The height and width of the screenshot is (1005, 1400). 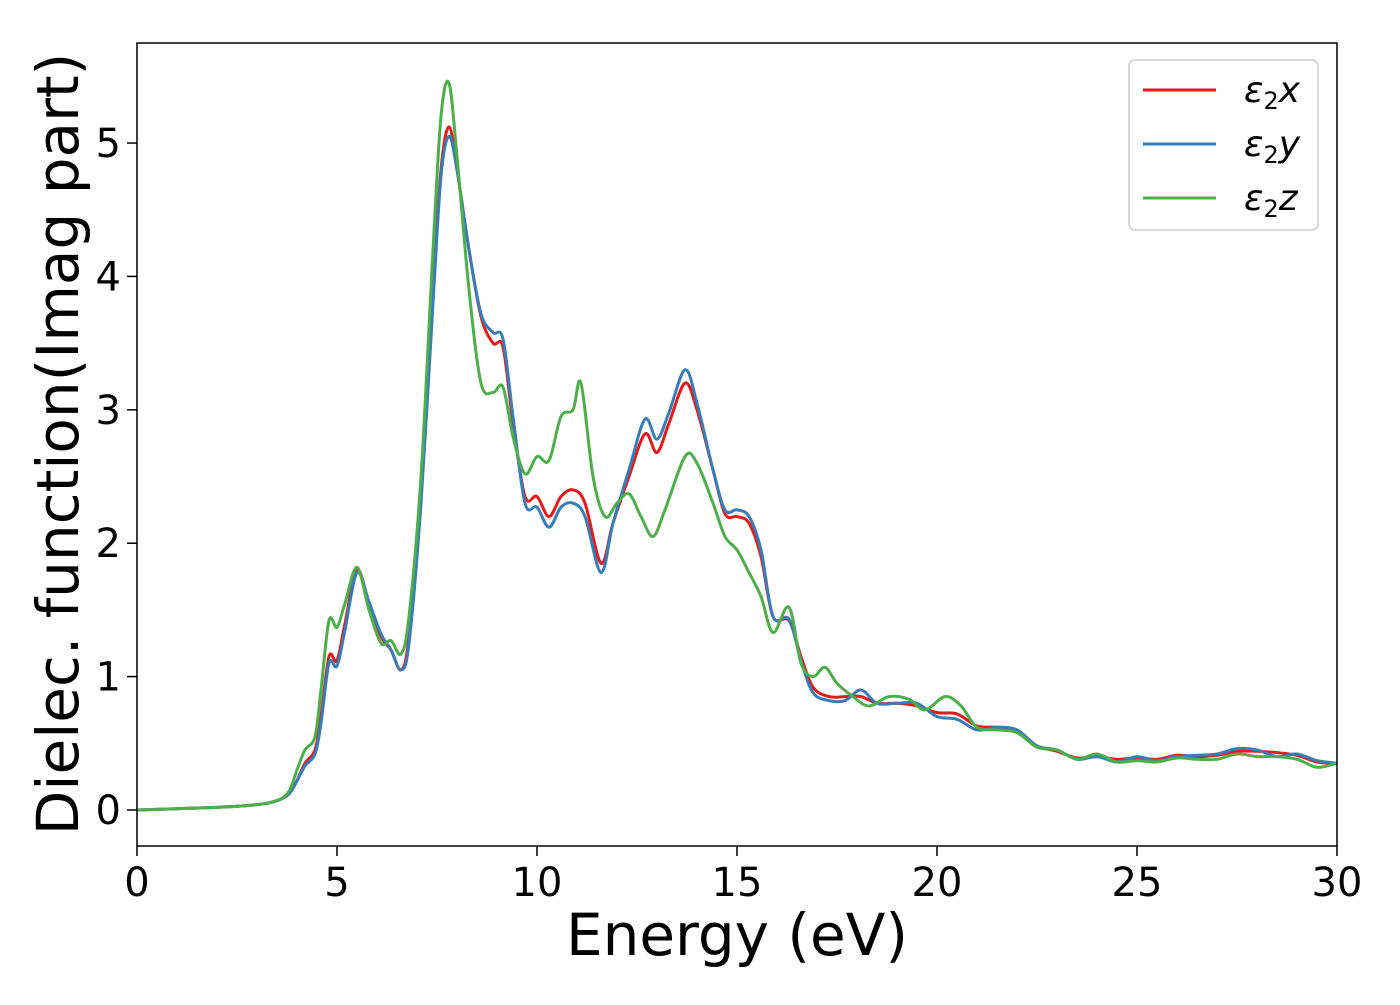 I want to click on y-axis-label: Dielec. function(Imag part), so click(x=58, y=444).